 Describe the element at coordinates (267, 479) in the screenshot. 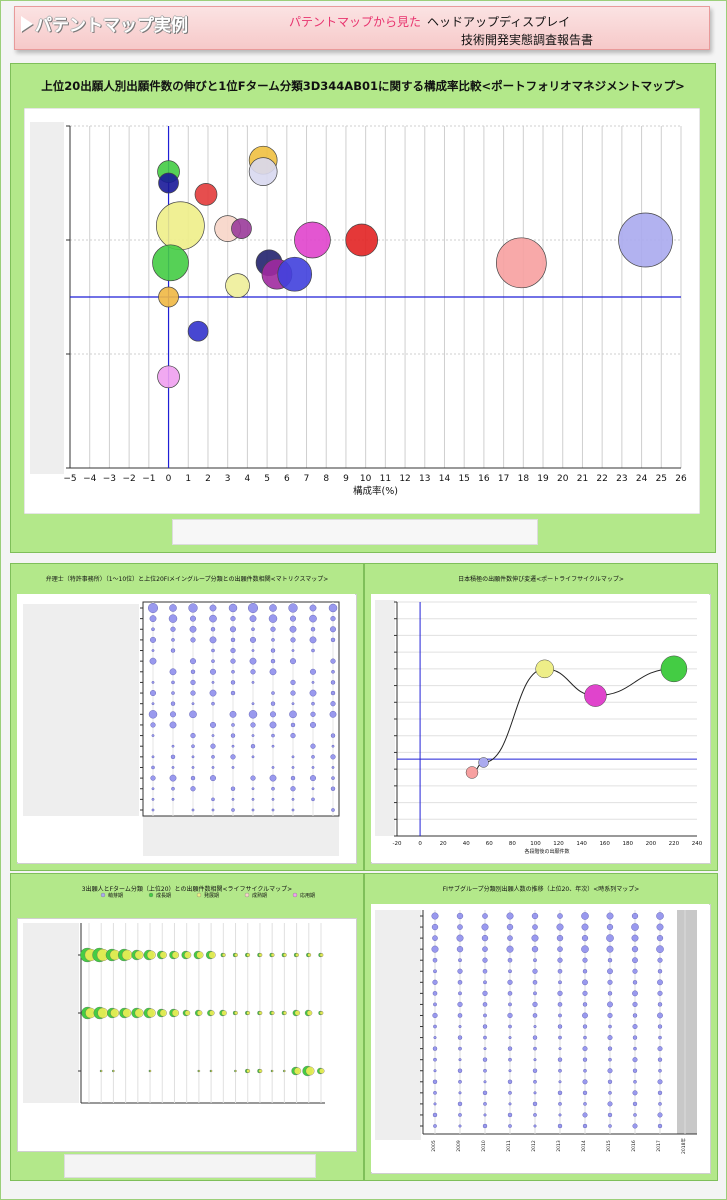

I see `x-tick-label: 5` at that location.